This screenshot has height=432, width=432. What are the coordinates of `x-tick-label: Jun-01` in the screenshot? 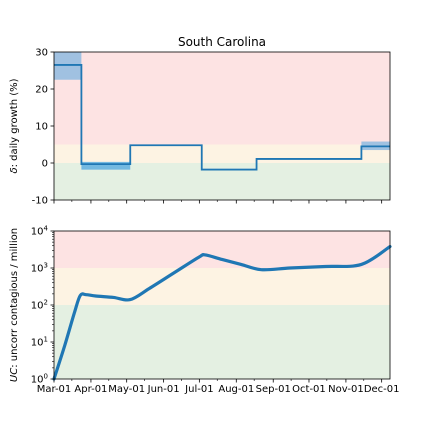 It's located at (163, 389).